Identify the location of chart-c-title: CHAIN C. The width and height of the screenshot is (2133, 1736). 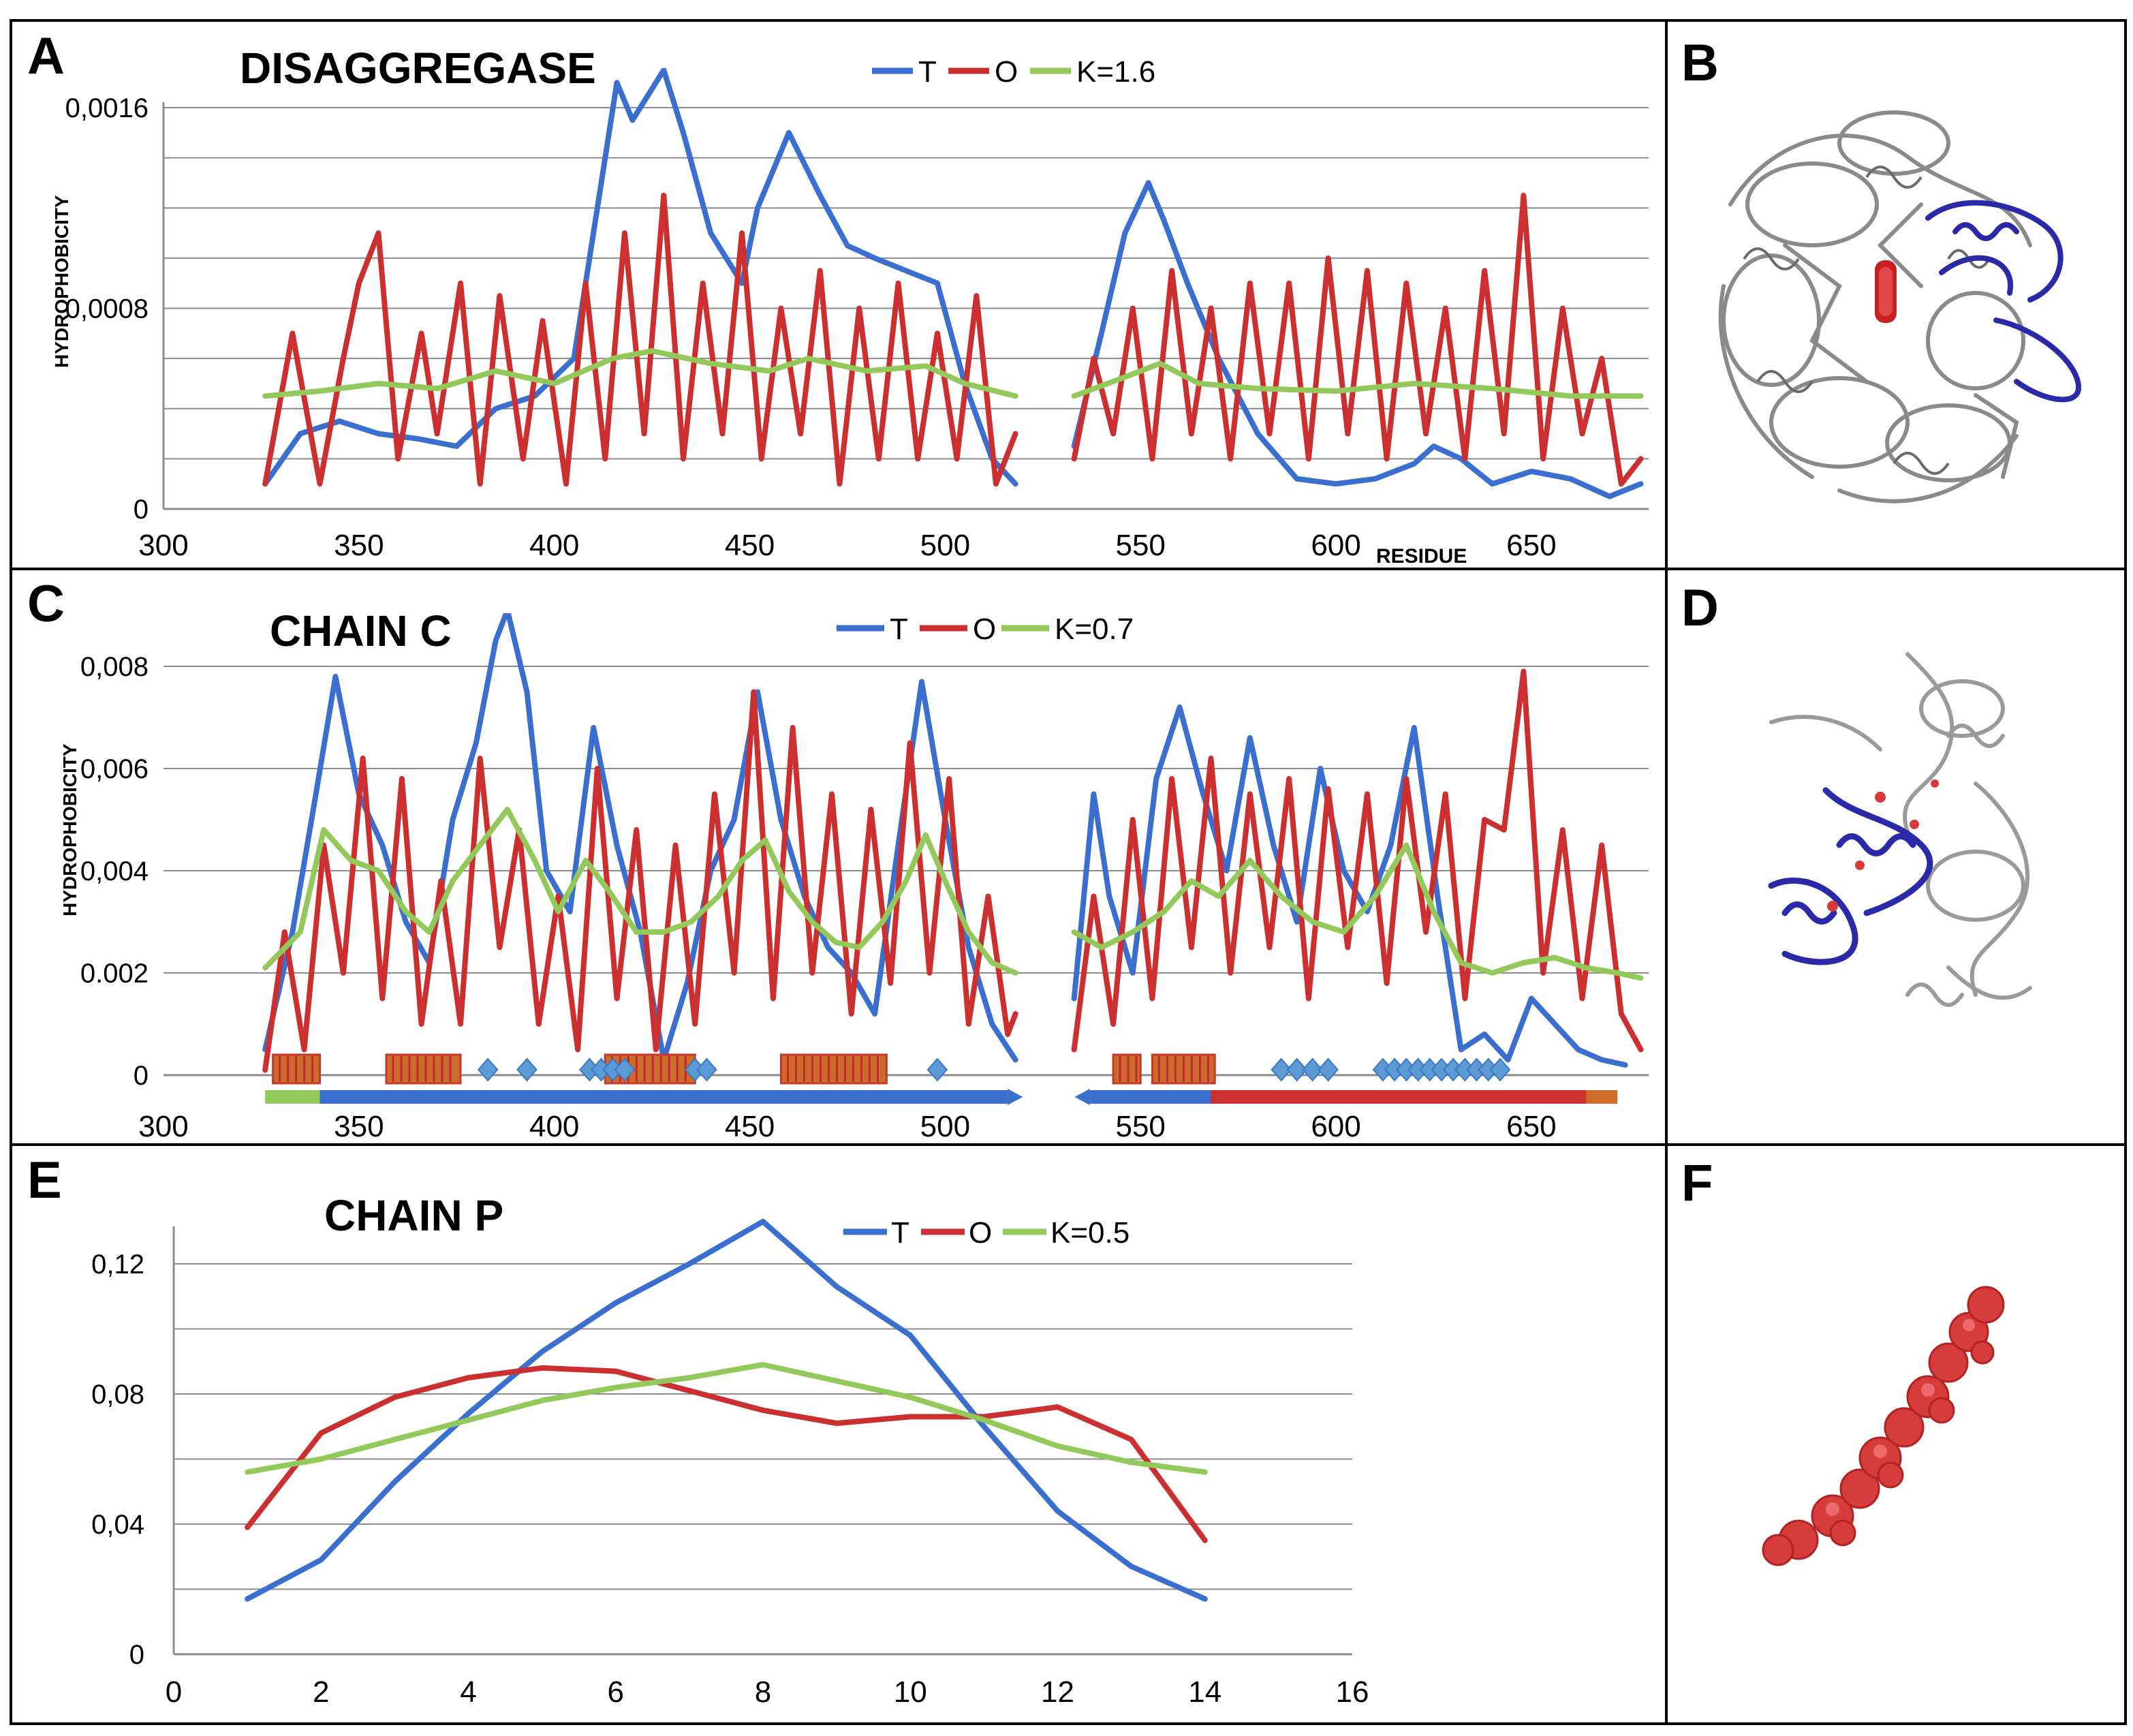
(361, 630).